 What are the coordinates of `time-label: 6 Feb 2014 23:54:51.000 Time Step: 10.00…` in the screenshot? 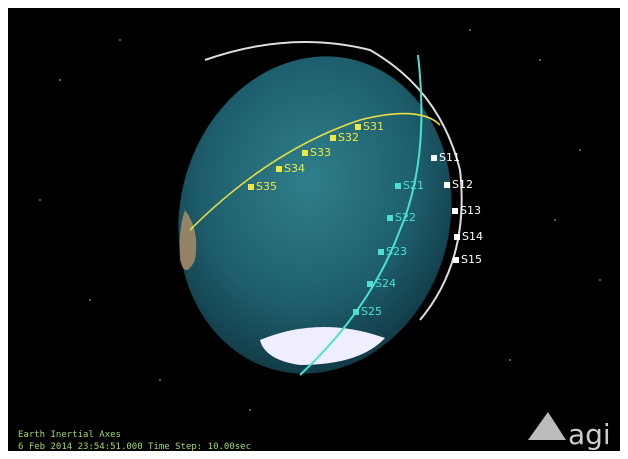 It's located at (134, 447).